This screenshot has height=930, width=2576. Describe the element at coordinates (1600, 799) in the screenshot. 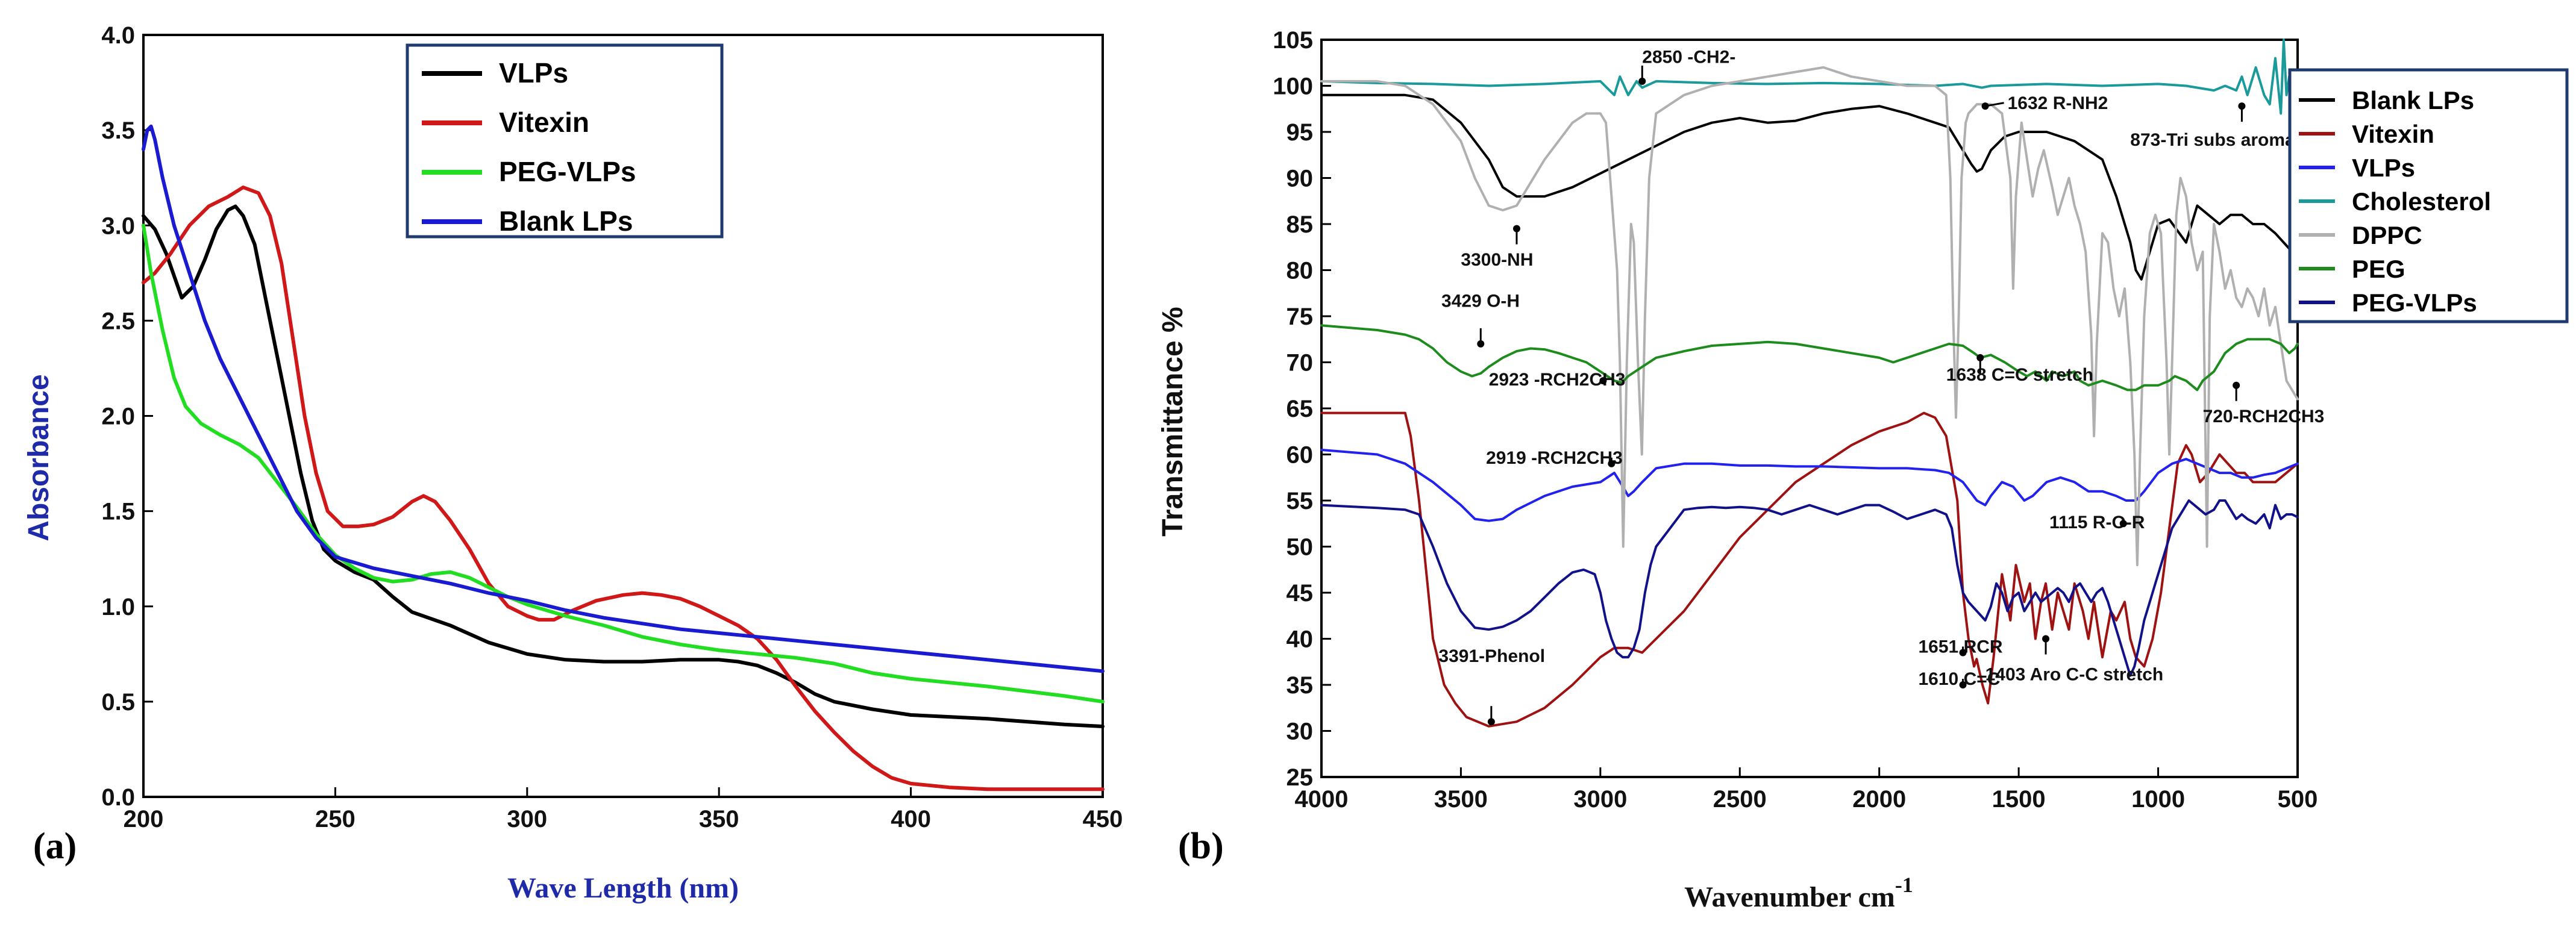

I see `x-tick-label: 3000` at that location.